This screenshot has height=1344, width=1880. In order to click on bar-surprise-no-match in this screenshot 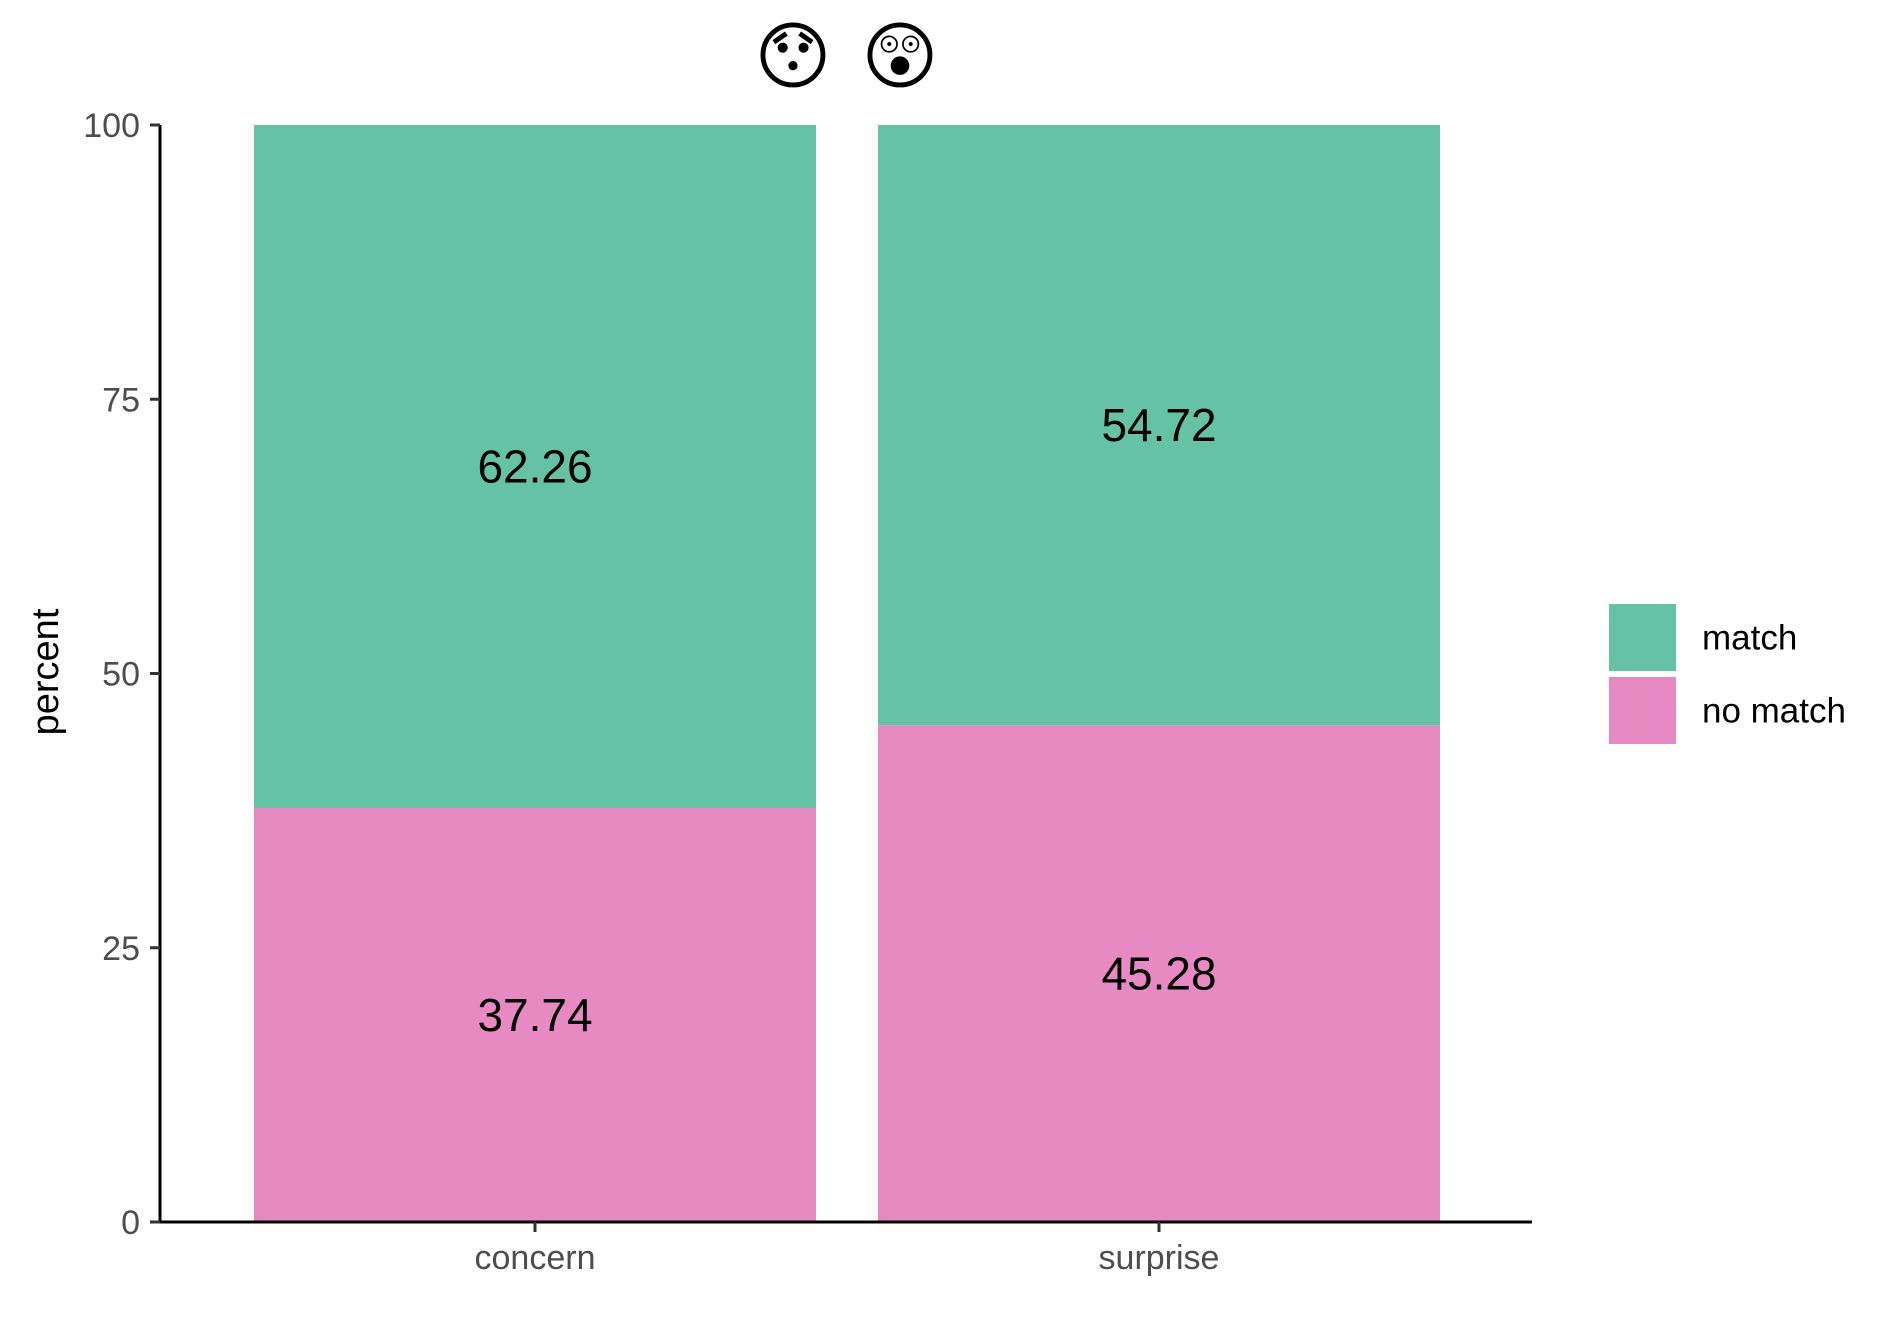, I will do `click(1159, 973)`.